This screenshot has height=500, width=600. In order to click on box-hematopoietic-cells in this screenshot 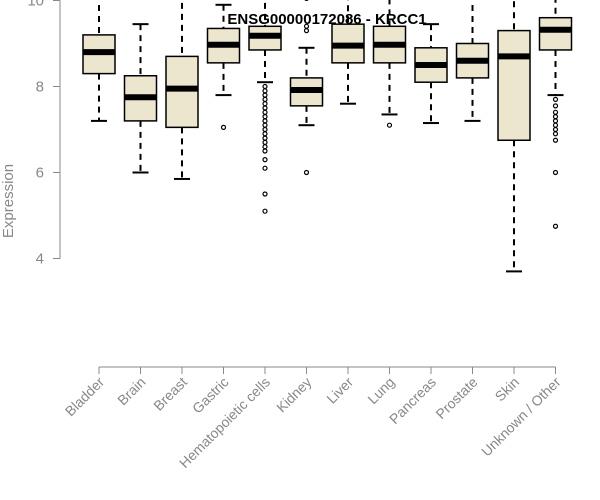, I will do `click(265, 107)`.